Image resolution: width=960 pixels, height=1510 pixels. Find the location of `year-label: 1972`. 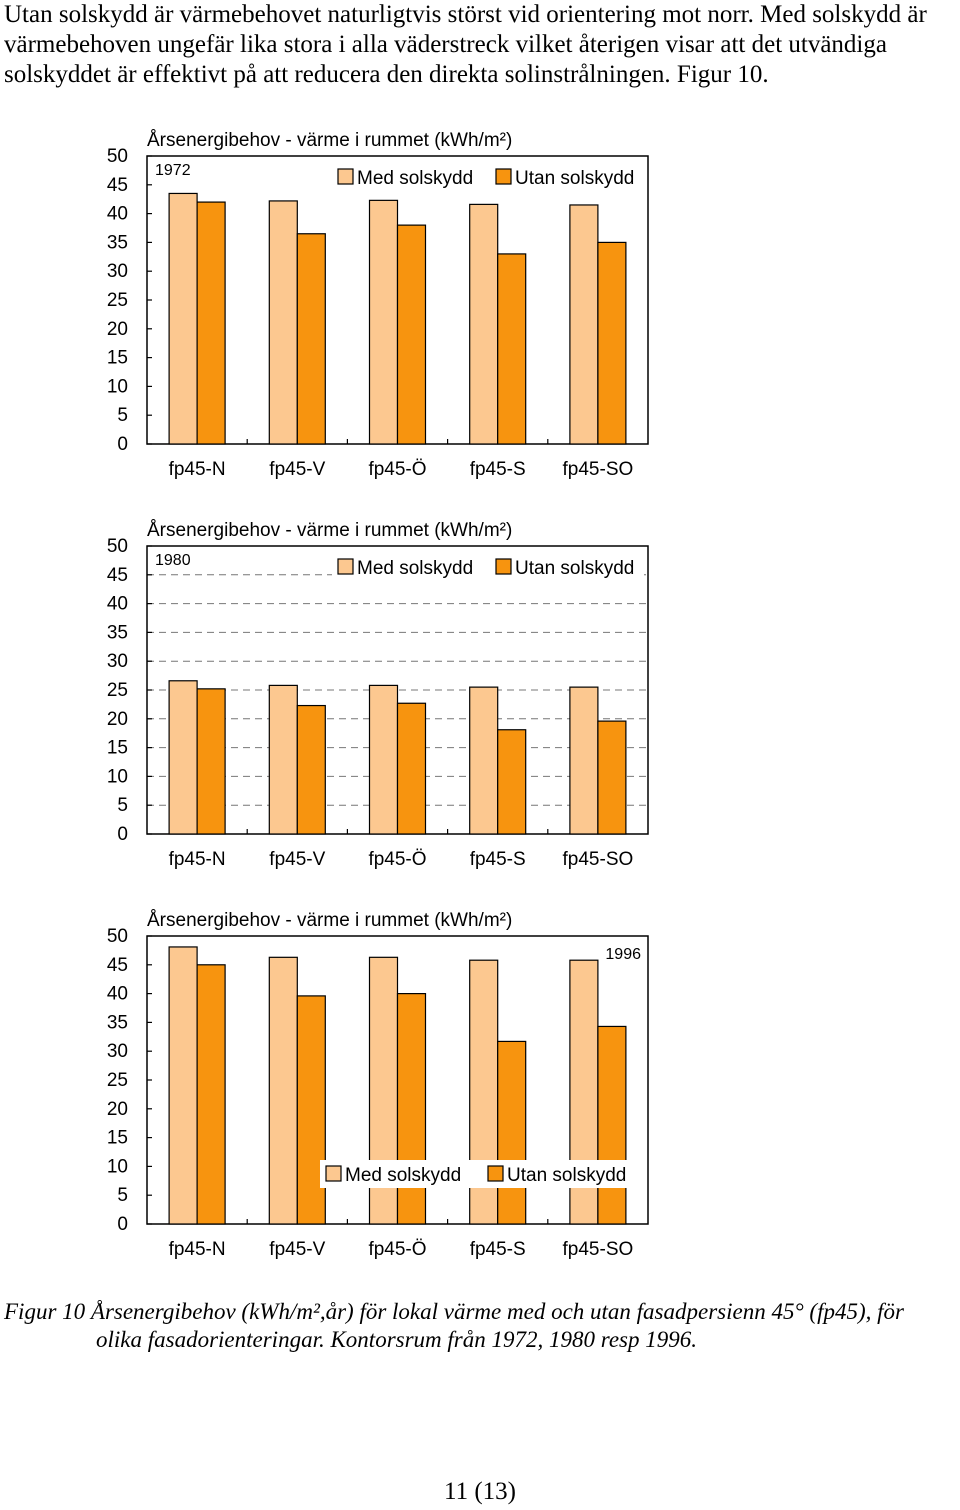

year-label: 1972 is located at coordinates (173, 170).